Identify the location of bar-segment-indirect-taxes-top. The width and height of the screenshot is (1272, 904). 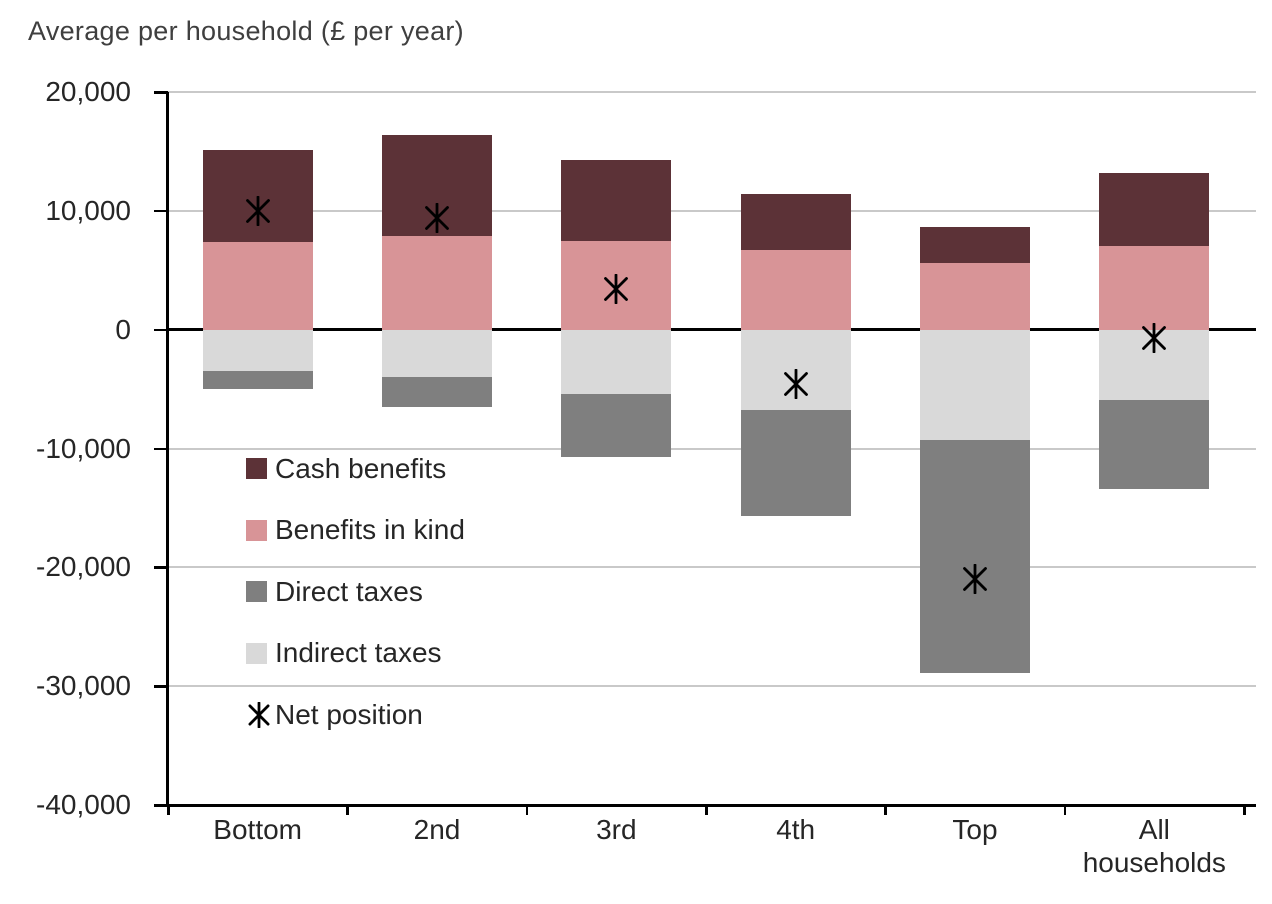
(975, 385).